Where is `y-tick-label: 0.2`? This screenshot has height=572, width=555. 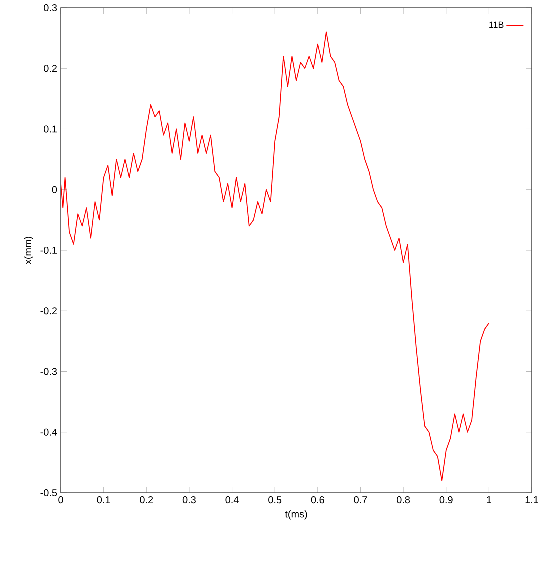
y-tick-label: 0.2 is located at coordinates (50, 68).